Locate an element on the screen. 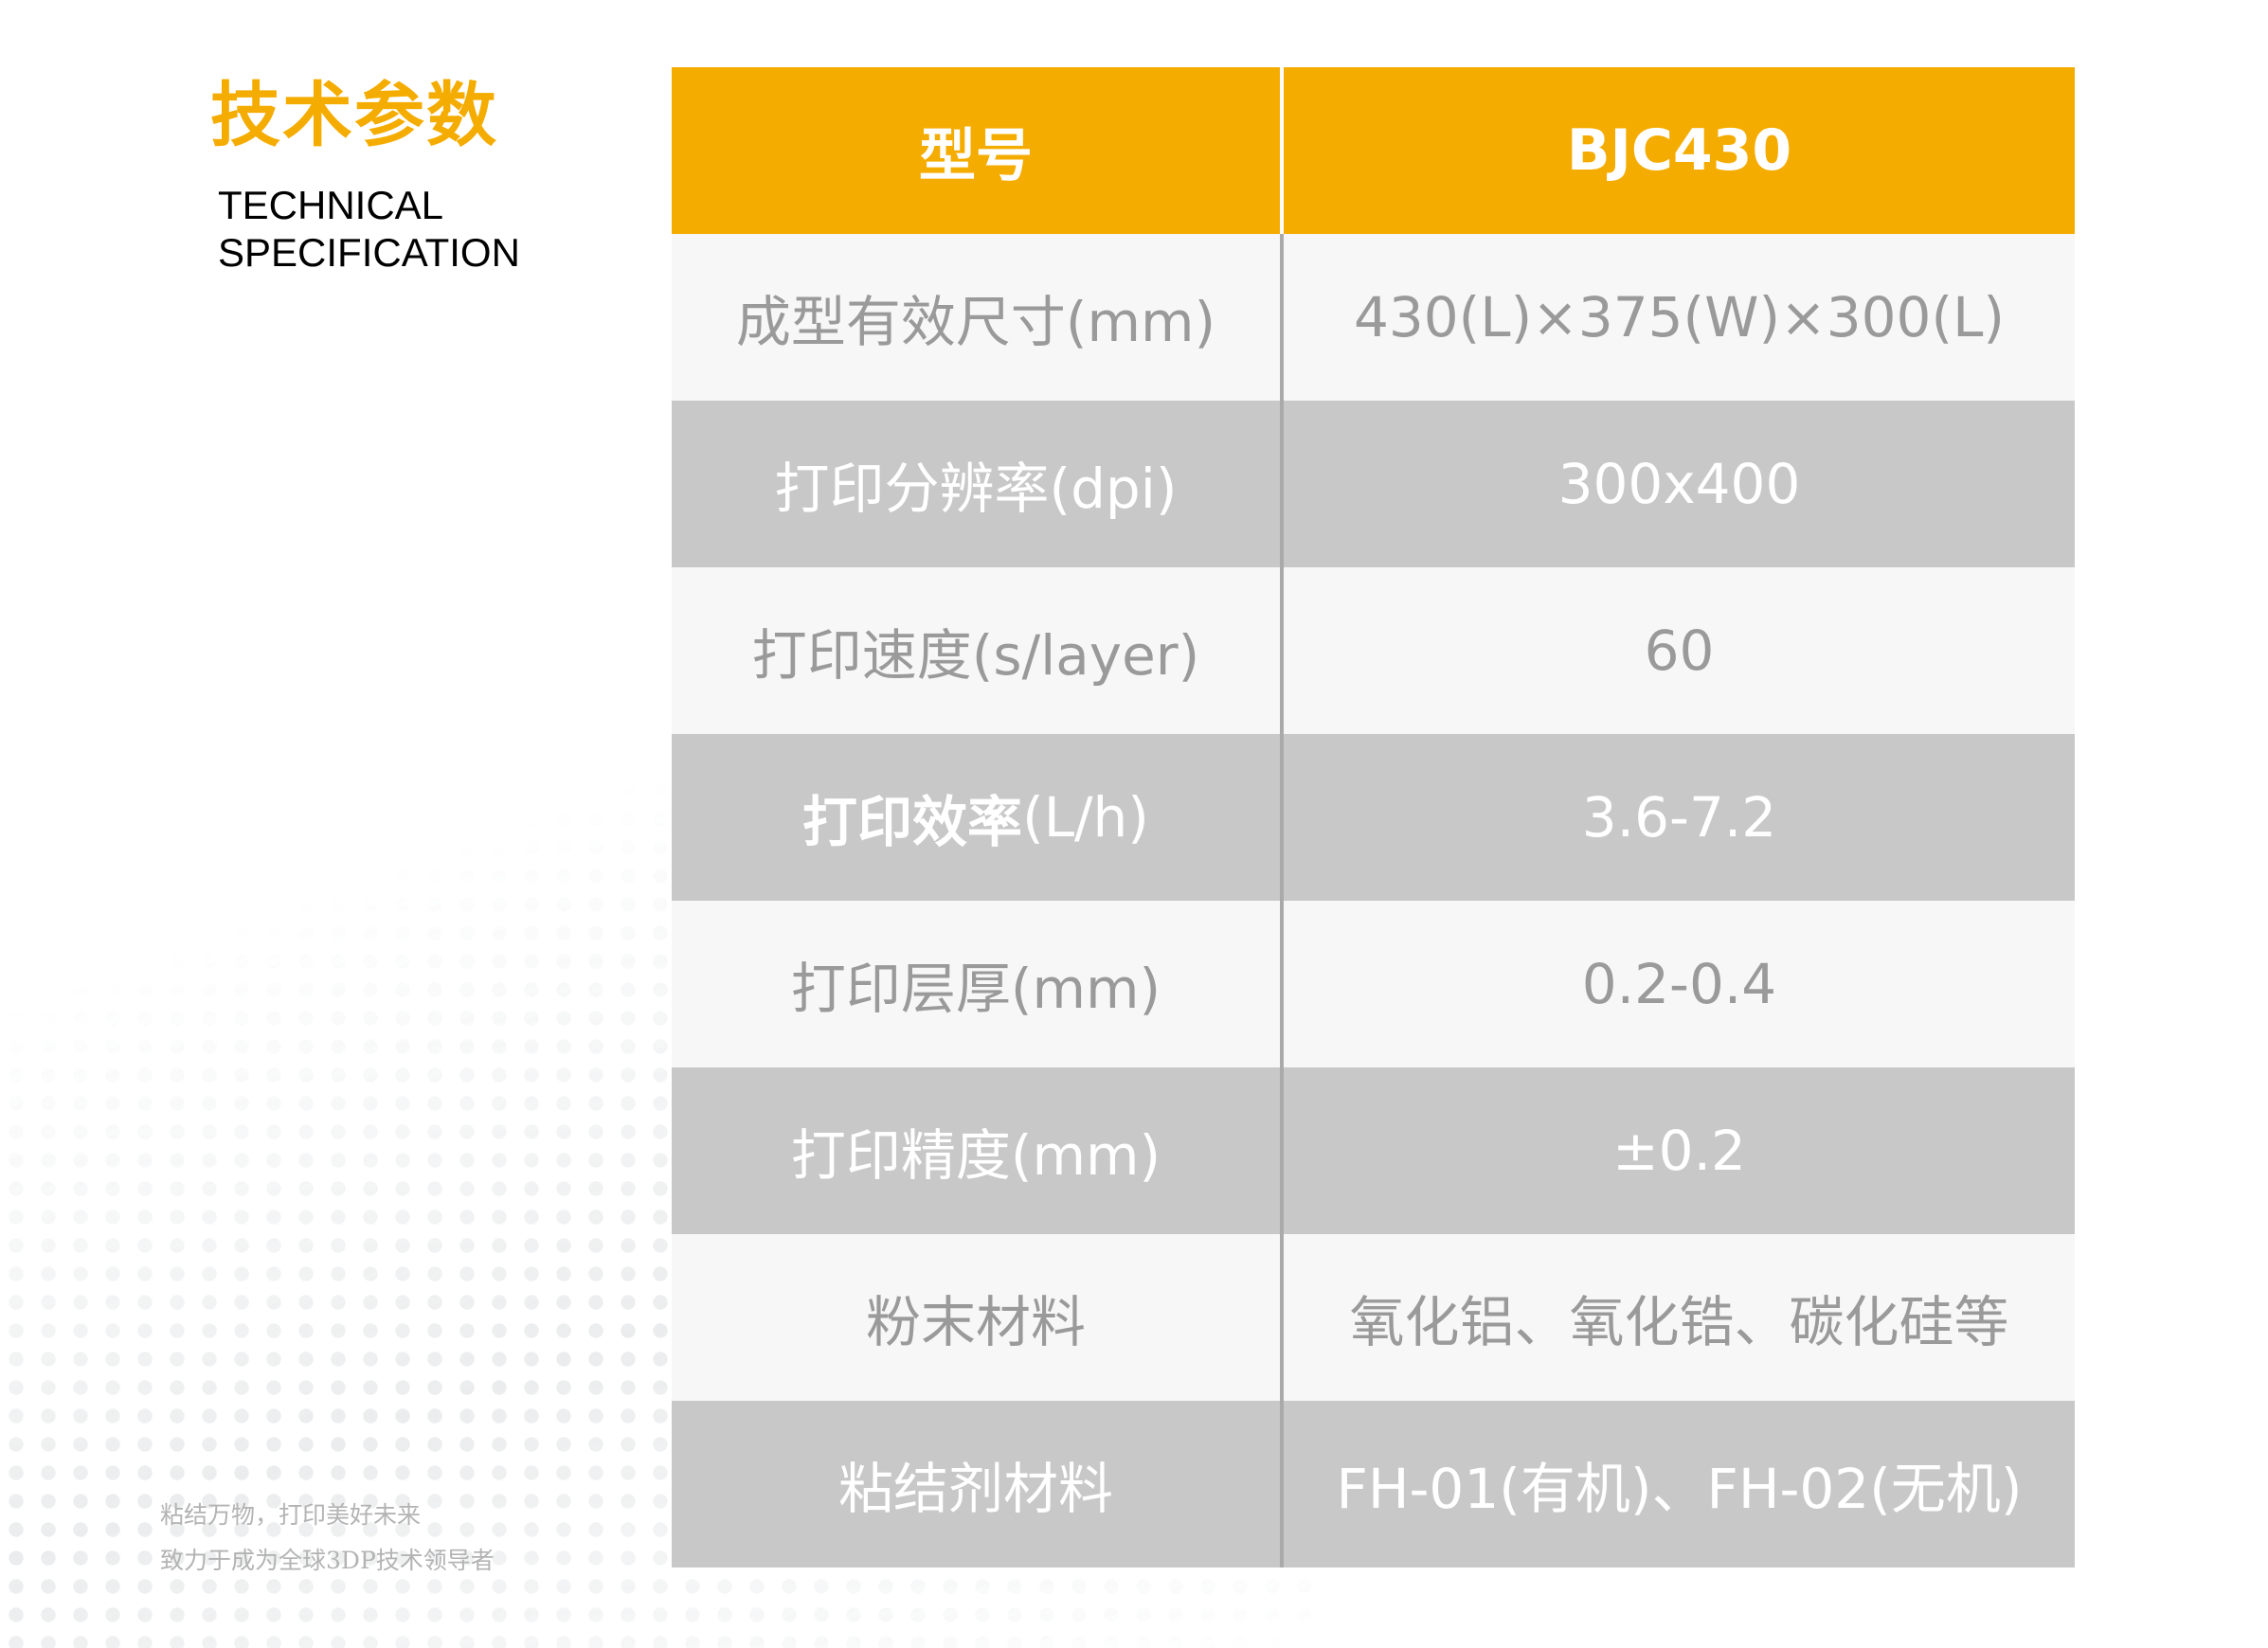 The image size is (2268, 1648). table-row: 粉末材料 氧化铝、氧化锆、碳化硅等 is located at coordinates (1373, 1317).